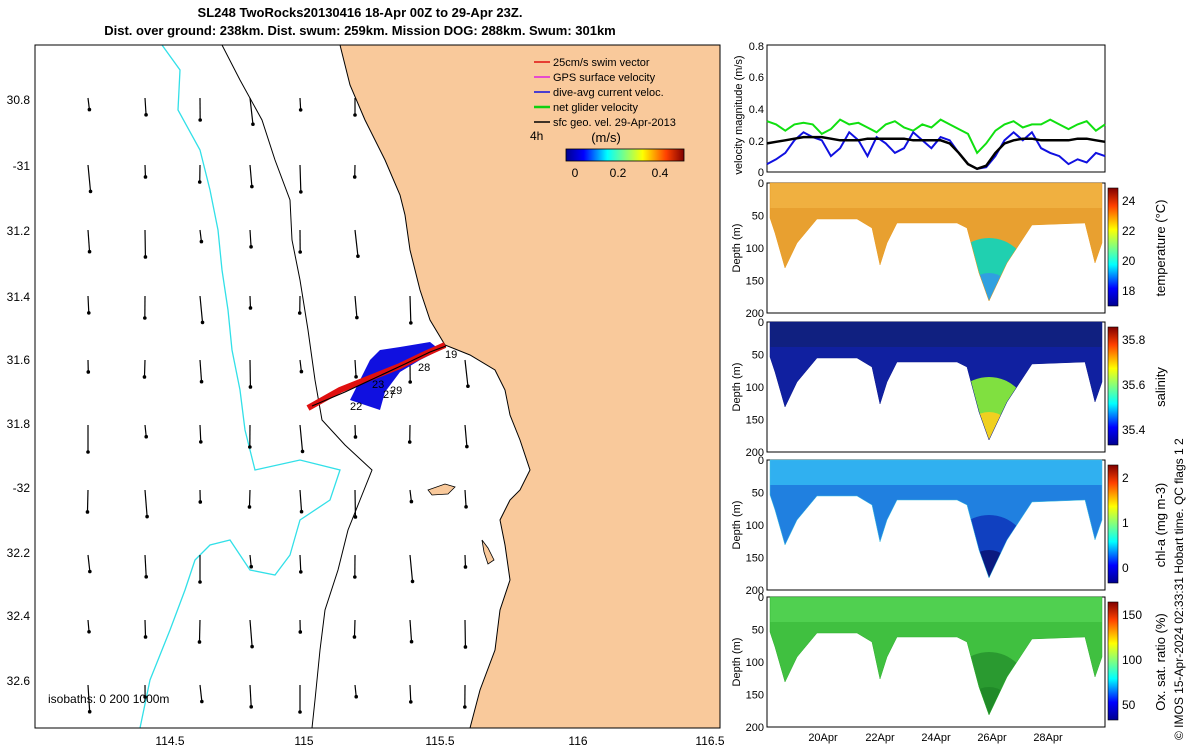 This screenshot has width=1200, height=750. I want to click on legend-entry: sfc geo. vel. 29-Apr-2013, so click(614, 123).